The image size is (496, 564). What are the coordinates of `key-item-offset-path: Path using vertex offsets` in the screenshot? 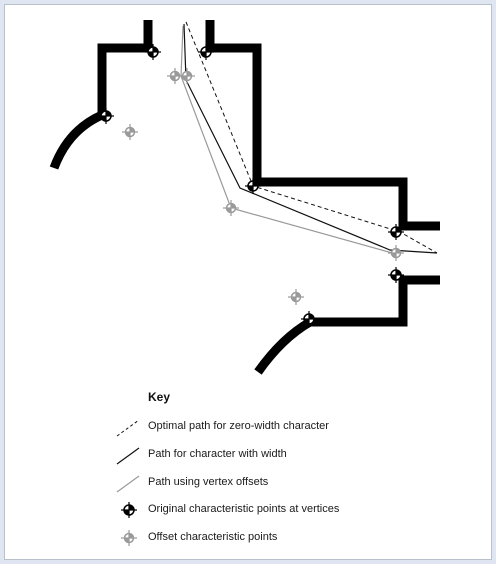 It's located at (274, 484).